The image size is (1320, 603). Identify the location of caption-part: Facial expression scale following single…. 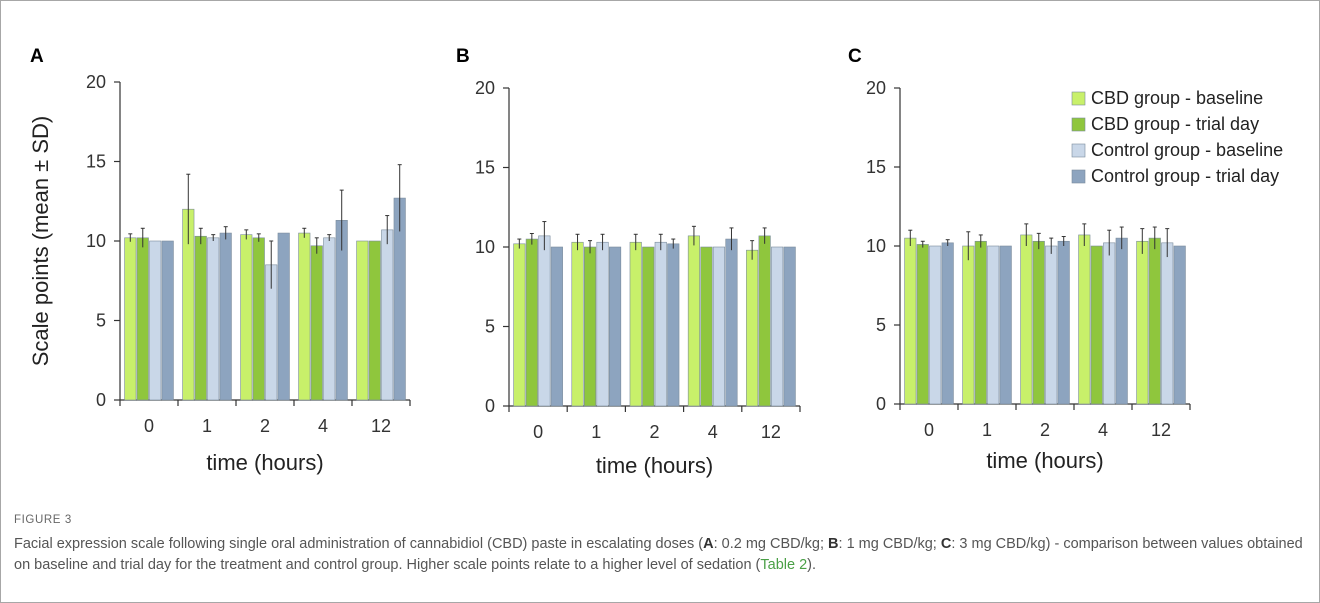
(359, 544).